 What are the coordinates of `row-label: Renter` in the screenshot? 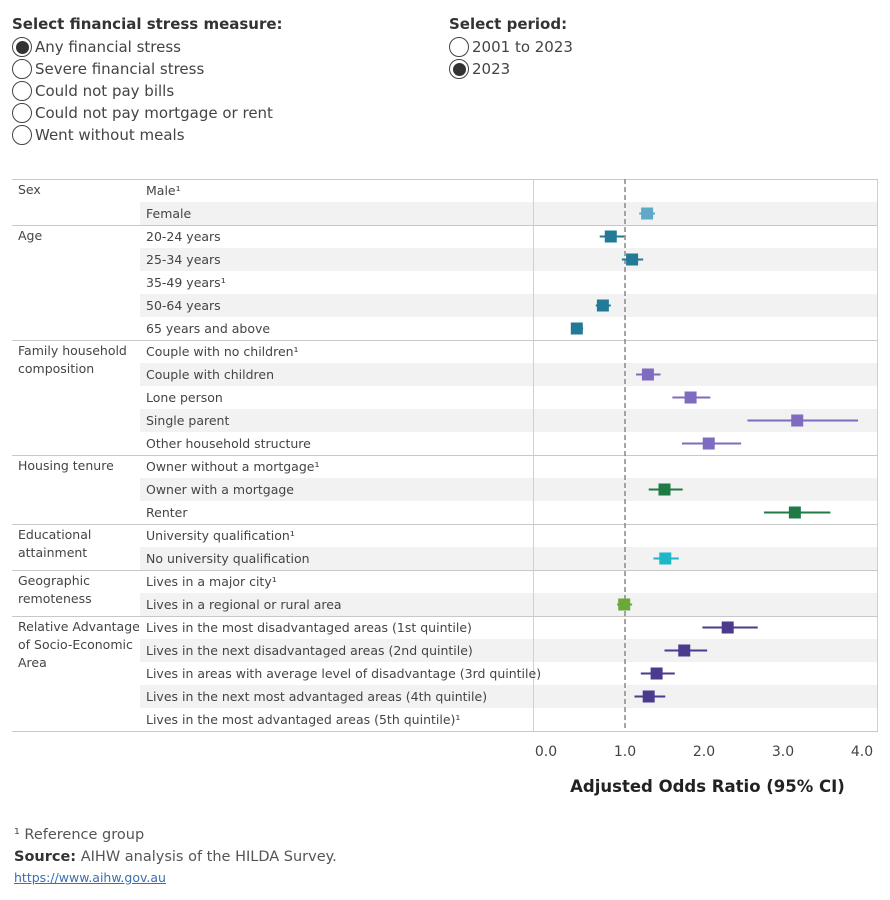 It's located at (167, 512).